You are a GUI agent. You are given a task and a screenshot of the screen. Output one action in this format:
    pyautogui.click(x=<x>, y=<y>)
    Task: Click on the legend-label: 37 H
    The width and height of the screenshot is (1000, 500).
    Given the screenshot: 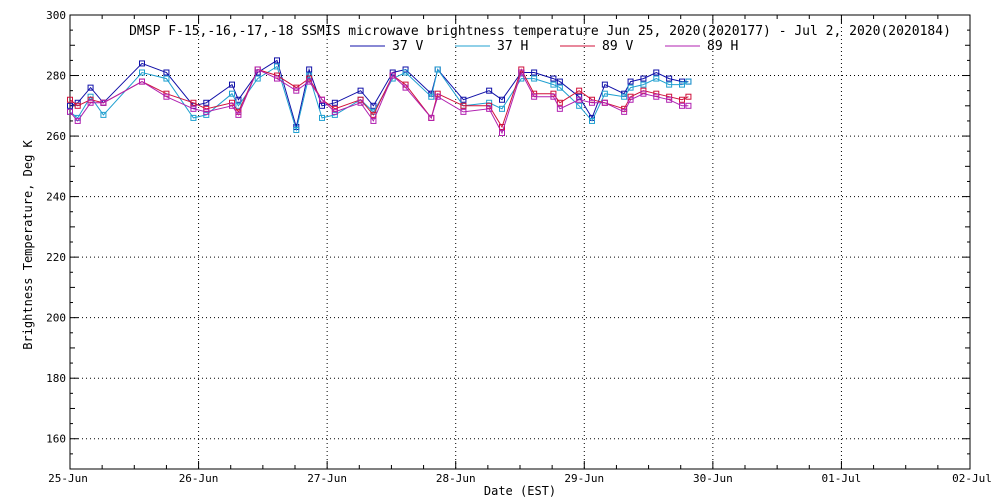 What is the action you would take?
    pyautogui.click(x=512, y=46)
    